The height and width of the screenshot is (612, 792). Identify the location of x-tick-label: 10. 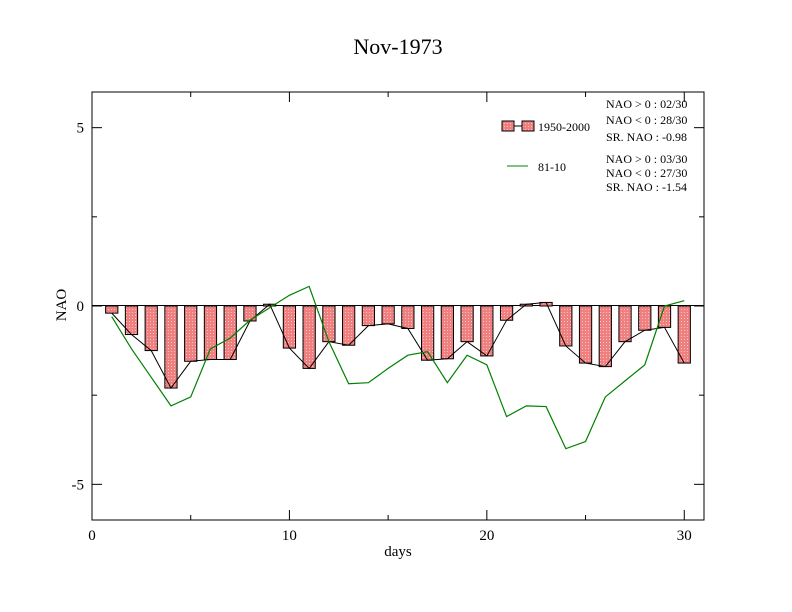
(289, 536).